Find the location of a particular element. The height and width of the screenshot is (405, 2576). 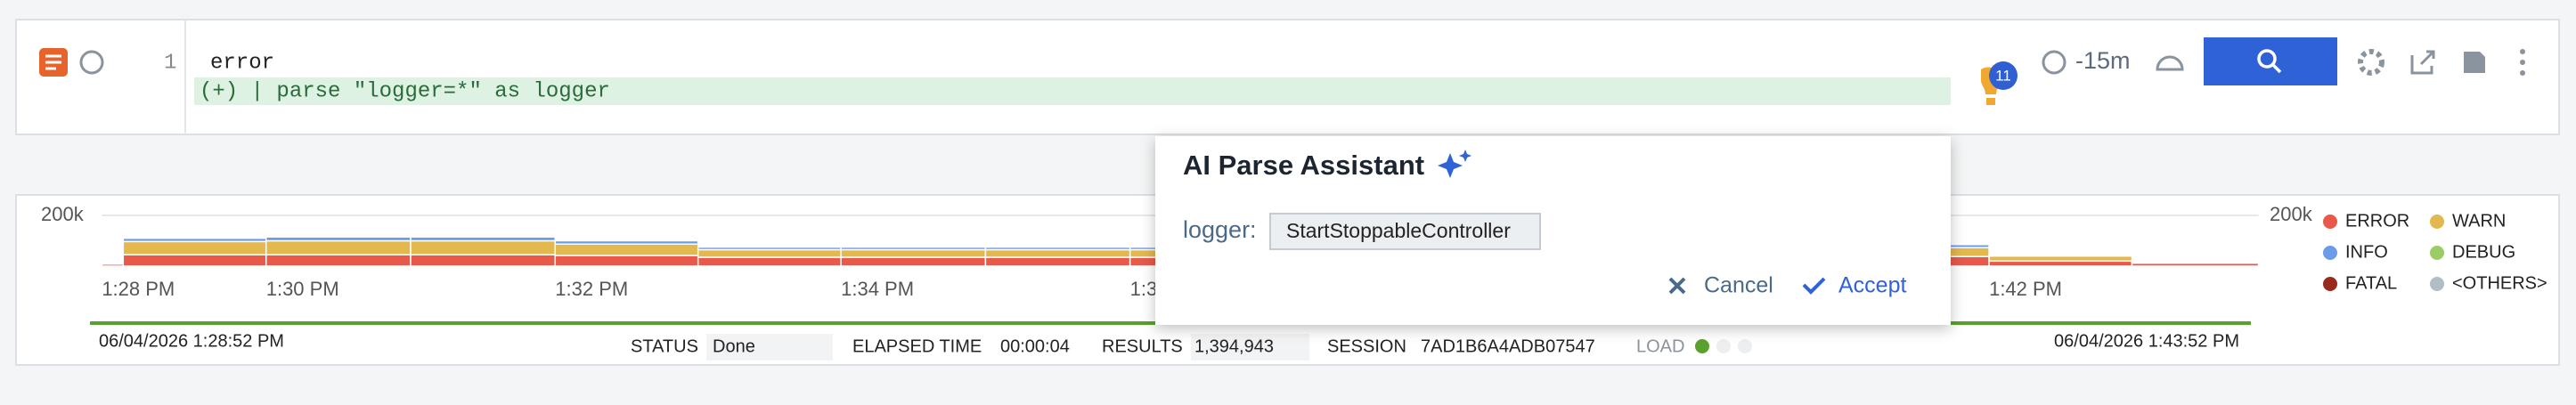

field-value: StartStoppableController is located at coordinates (1398, 230).